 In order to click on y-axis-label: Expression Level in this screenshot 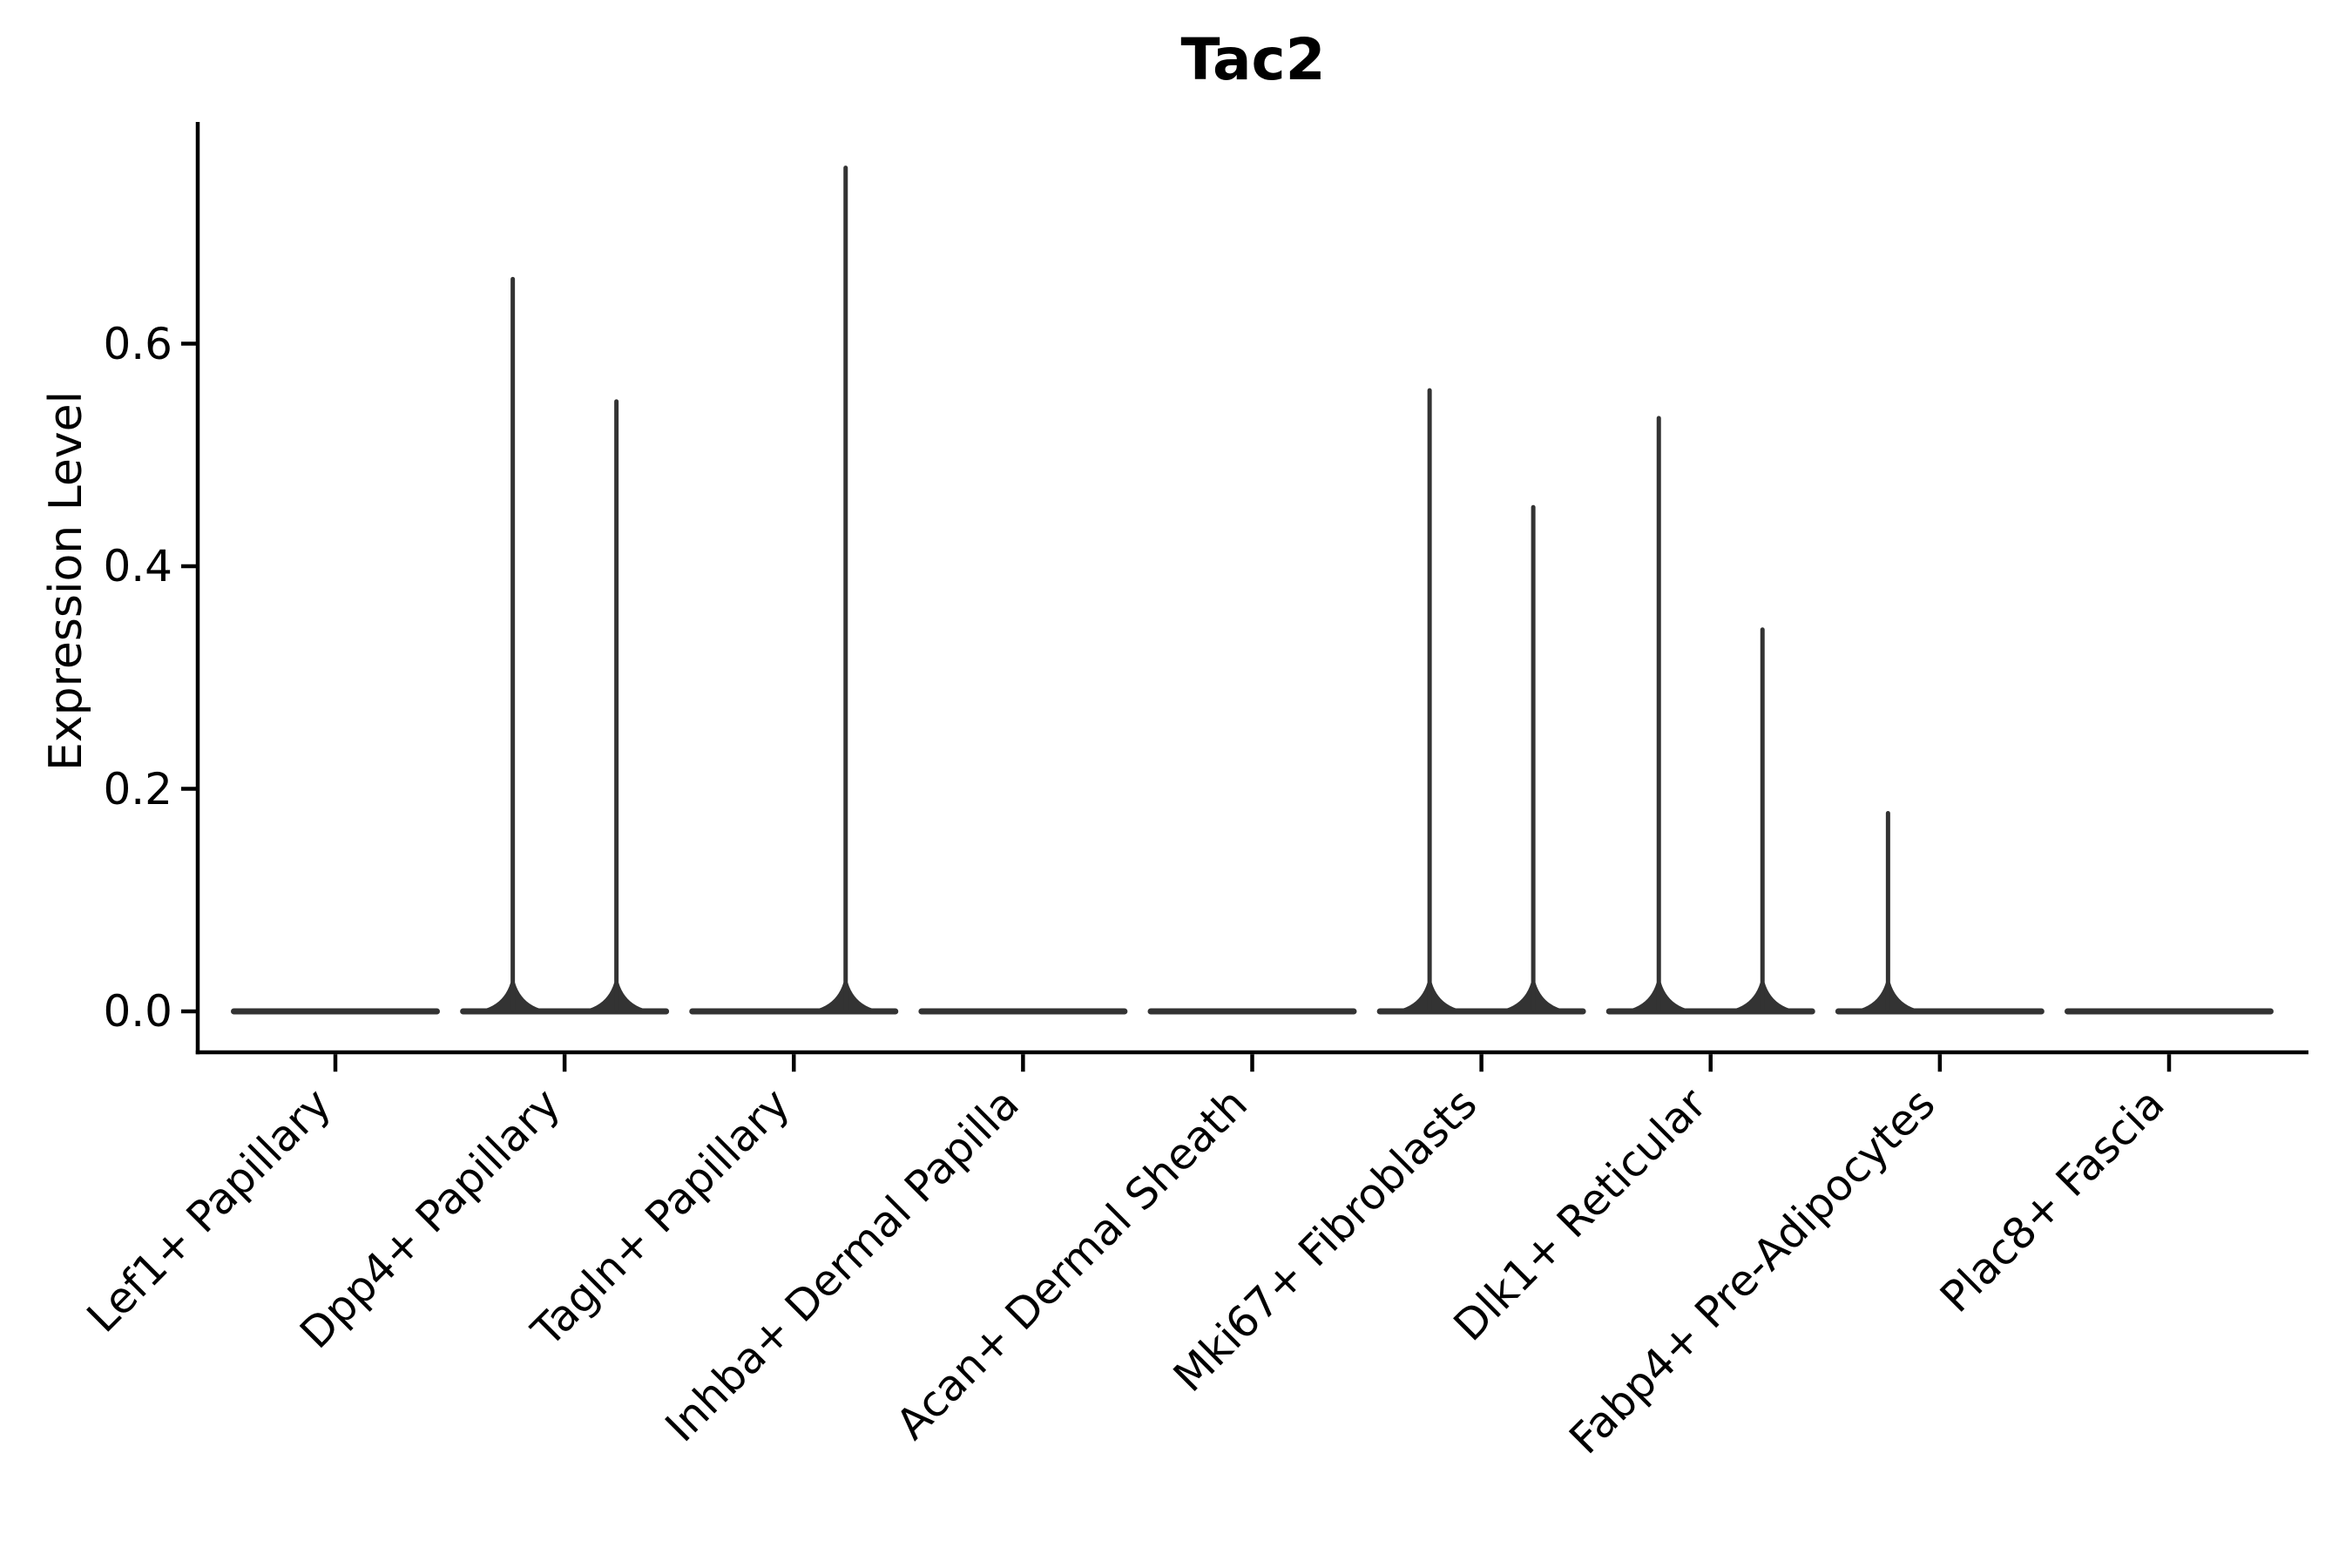, I will do `click(66, 581)`.